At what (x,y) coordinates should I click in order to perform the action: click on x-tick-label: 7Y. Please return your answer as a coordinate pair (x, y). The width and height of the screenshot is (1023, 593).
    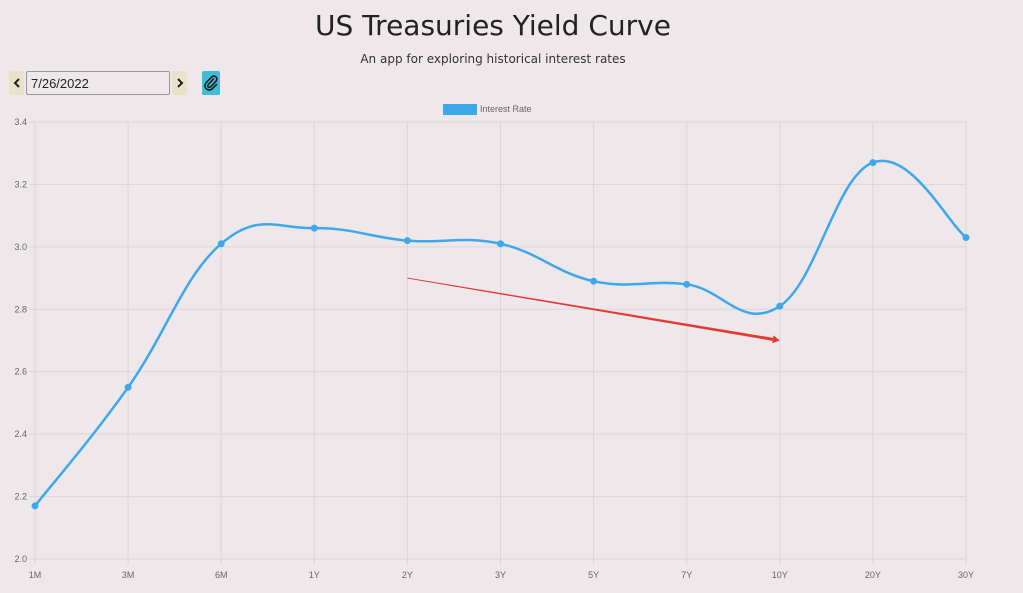
    Looking at the image, I should click on (686, 575).